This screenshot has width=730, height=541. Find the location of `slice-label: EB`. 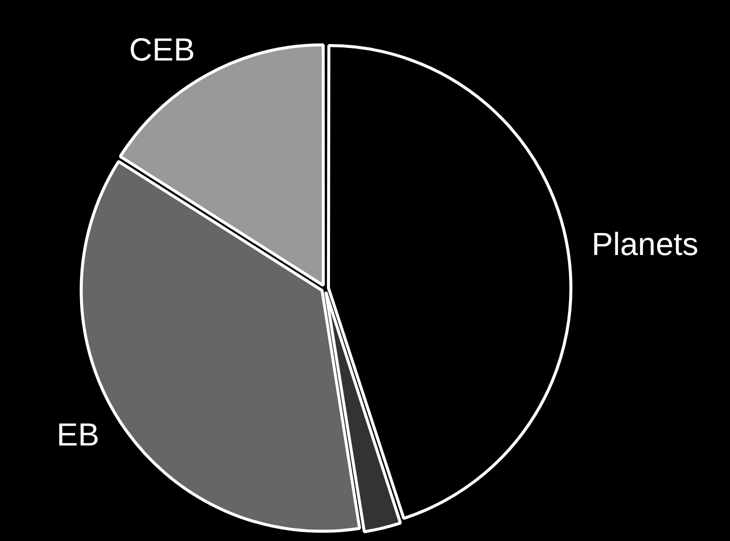

slice-label: EB is located at coordinates (78, 434).